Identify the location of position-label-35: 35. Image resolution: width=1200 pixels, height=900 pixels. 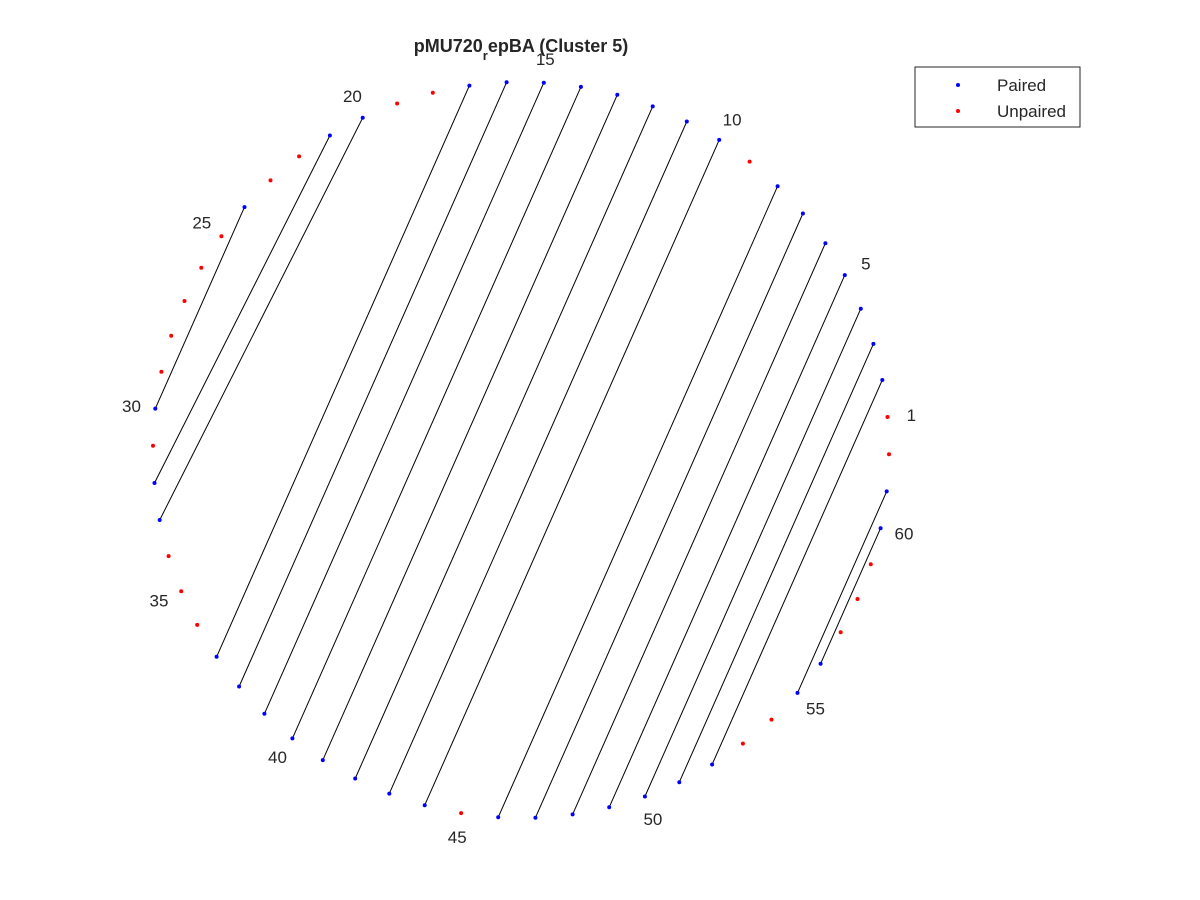
(159, 601).